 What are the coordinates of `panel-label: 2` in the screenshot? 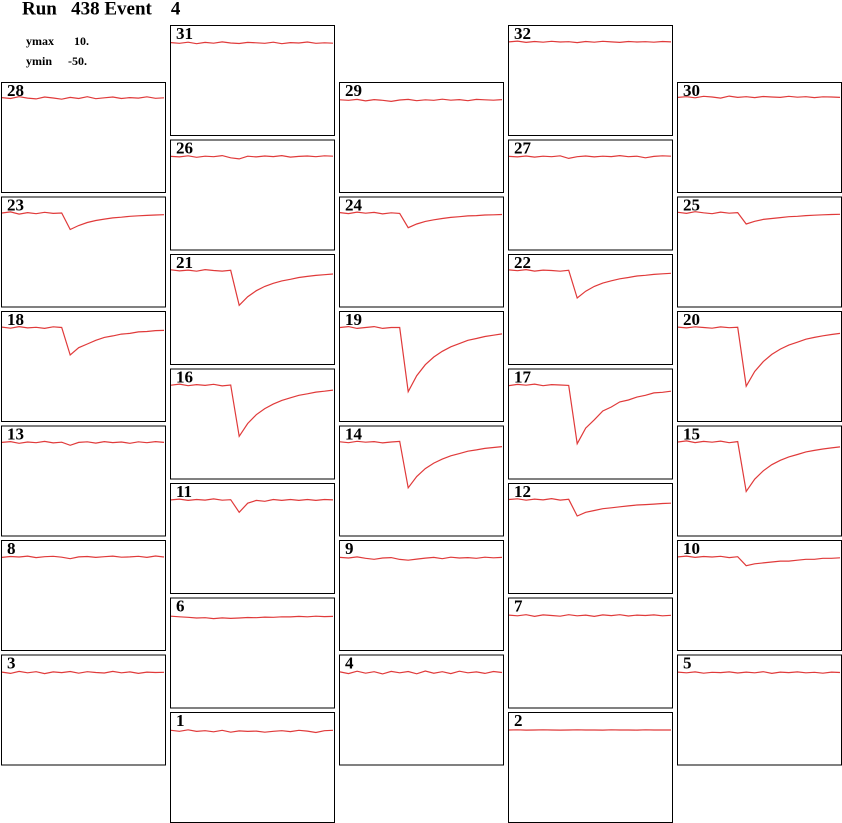 It's located at (518, 720).